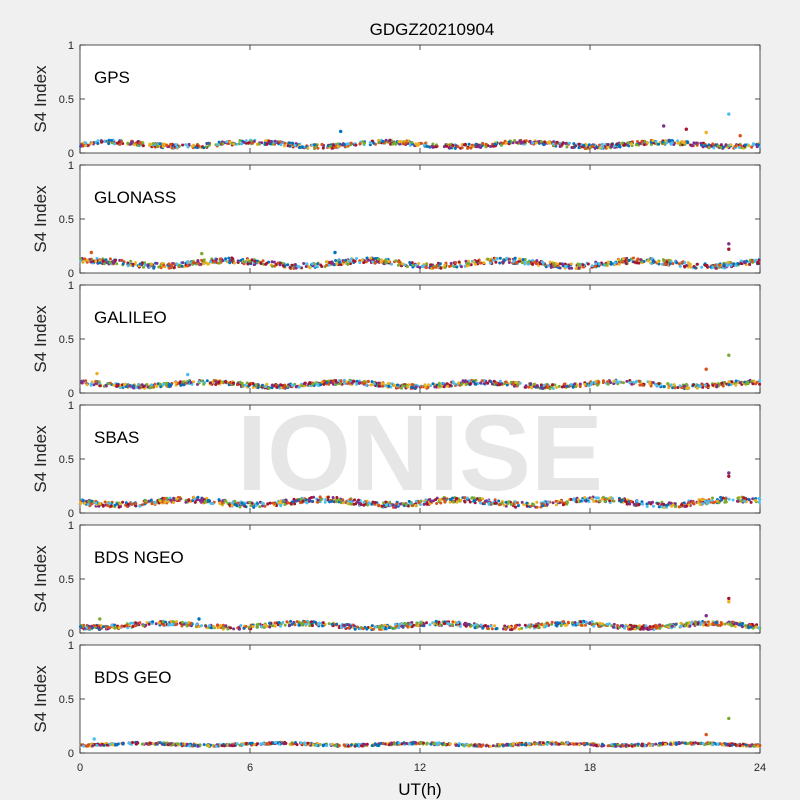 The image size is (800, 800). What do you see at coordinates (71, 46) in the screenshot?
I see `y-tick-label: 1` at bounding box center [71, 46].